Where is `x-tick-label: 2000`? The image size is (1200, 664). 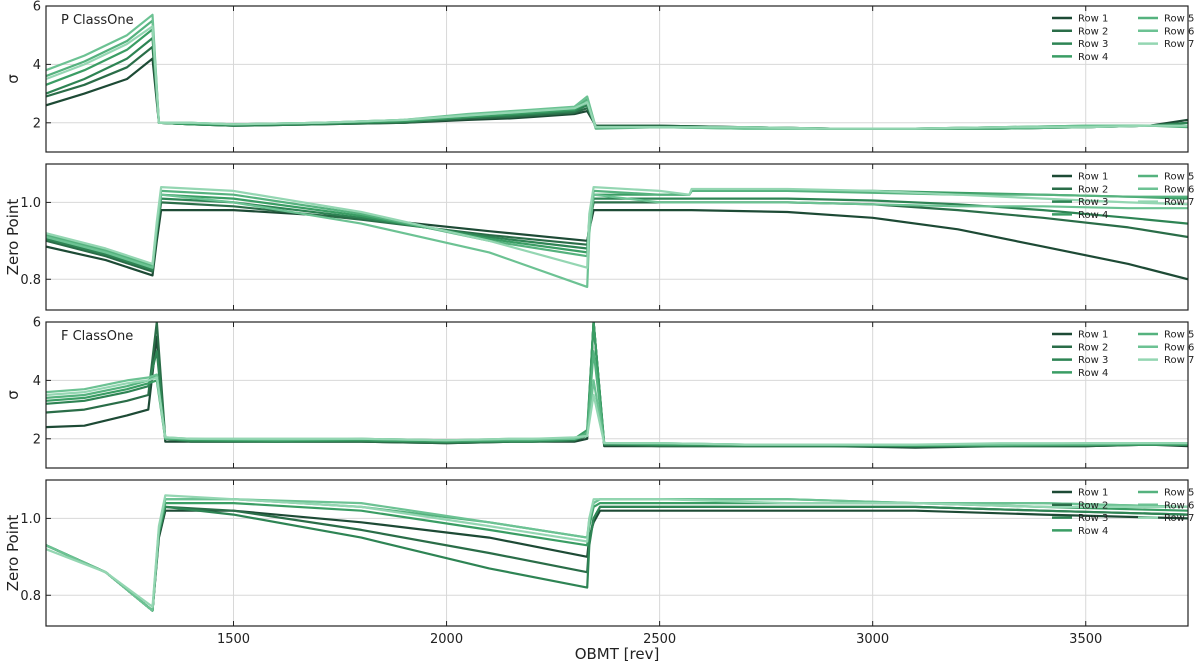
x-tick-label: 2000 is located at coordinates (446, 639).